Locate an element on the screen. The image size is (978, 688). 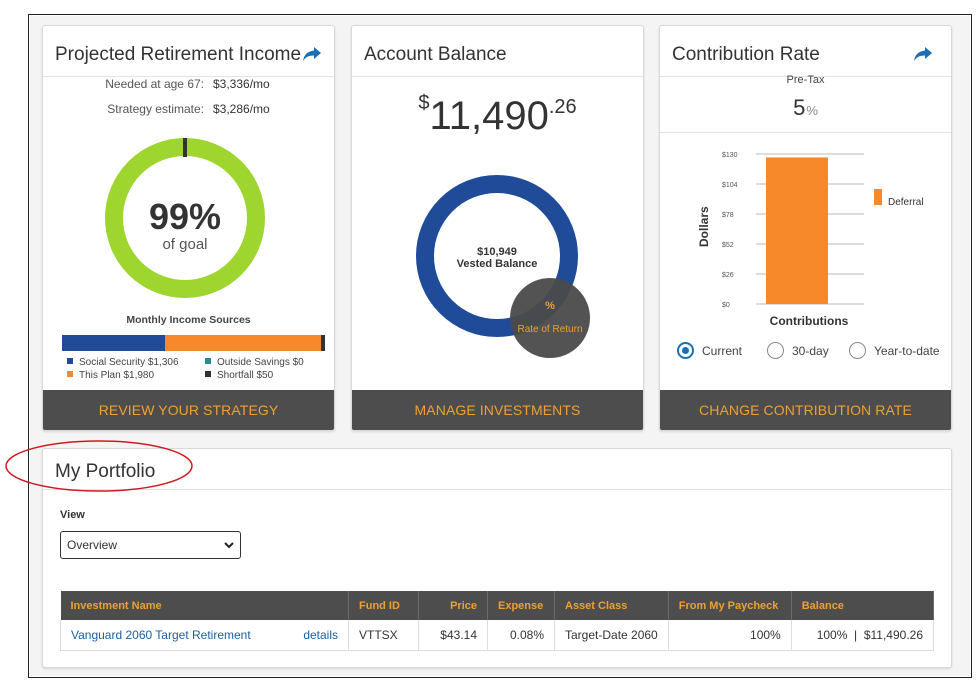
col-fund-id: Fund ID is located at coordinates (383, 605).